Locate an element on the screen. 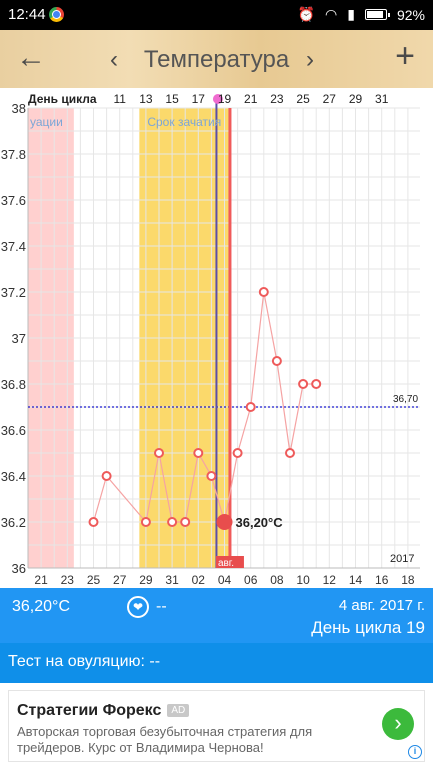  y-tick-label: 36.6 is located at coordinates (13, 430).